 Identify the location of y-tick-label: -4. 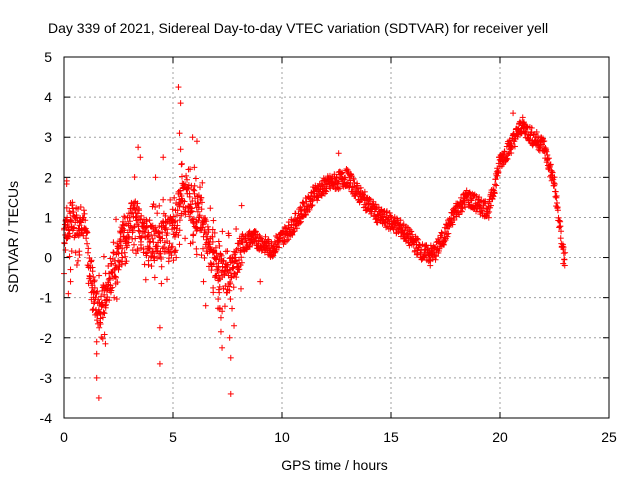
(46, 418).